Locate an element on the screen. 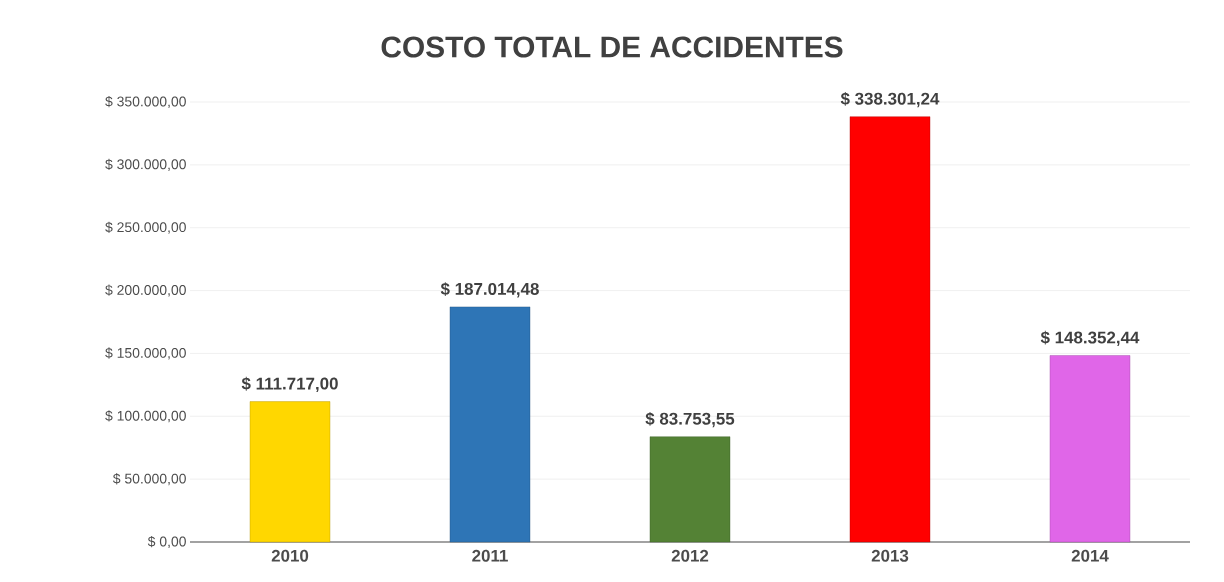 The image size is (1224, 582). x-tick-label: 2012 is located at coordinates (690, 555).